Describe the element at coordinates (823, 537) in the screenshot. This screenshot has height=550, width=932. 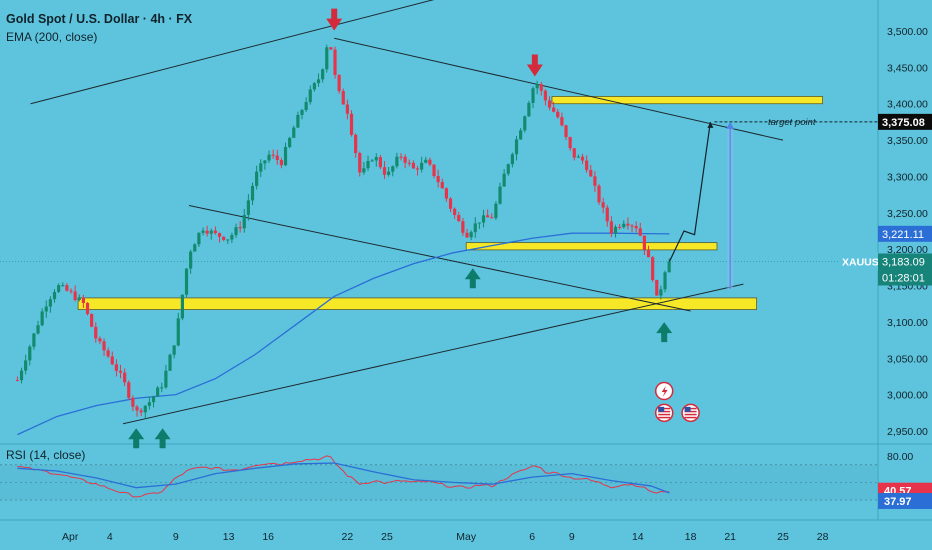
I see `x-tick-label: 28` at that location.